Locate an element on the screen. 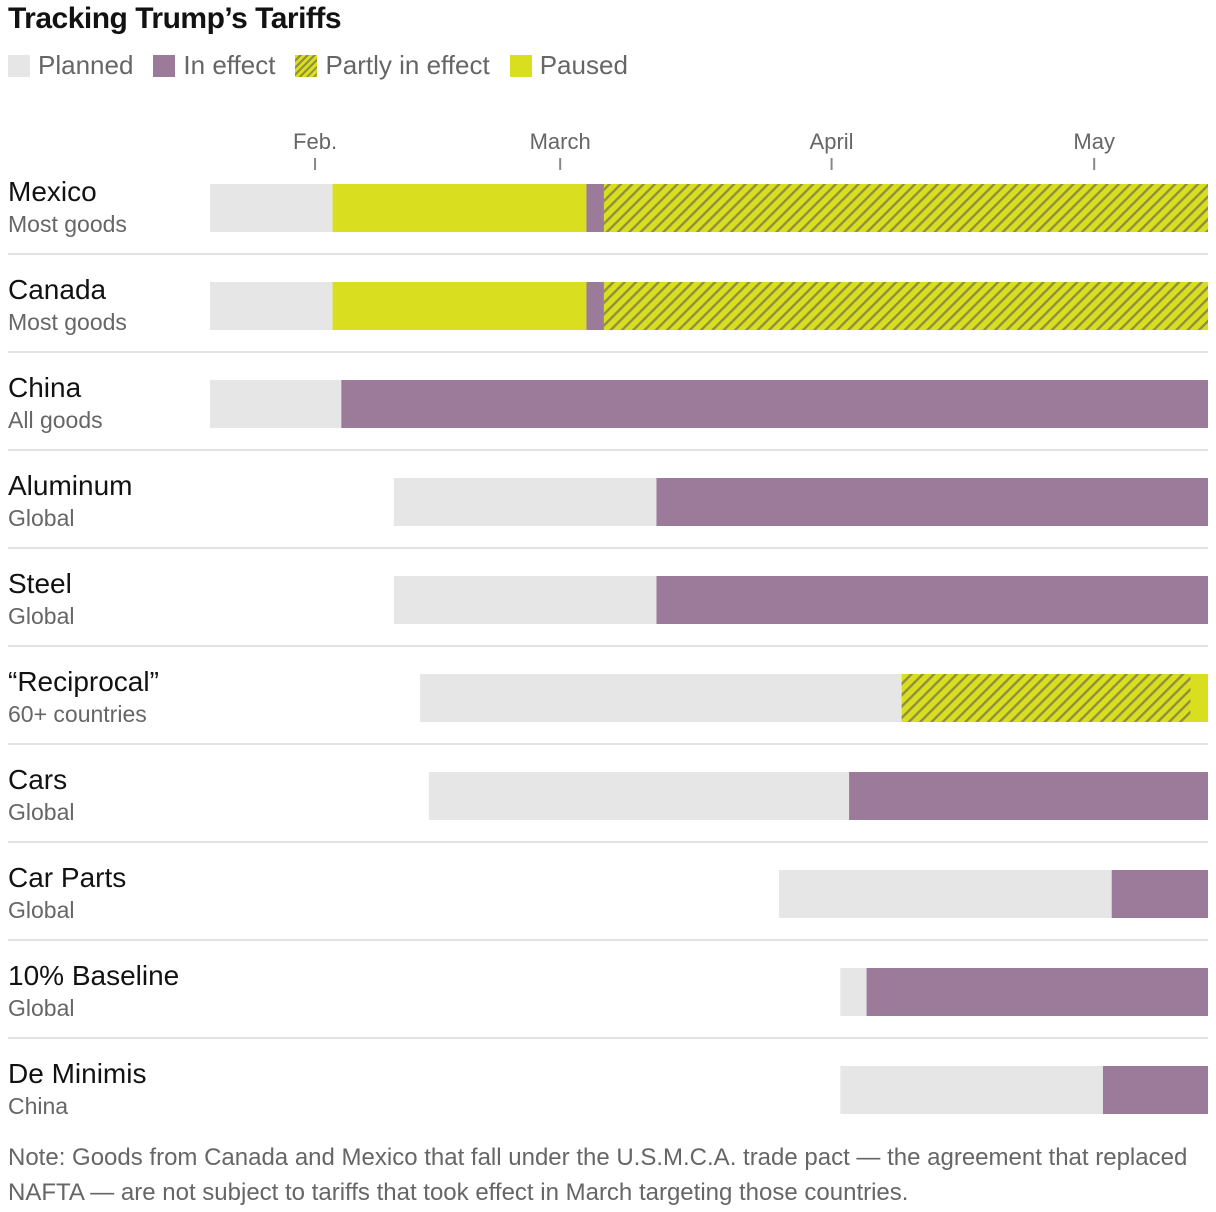  chart-row: Mexico Most goods is located at coordinates (608, 215).